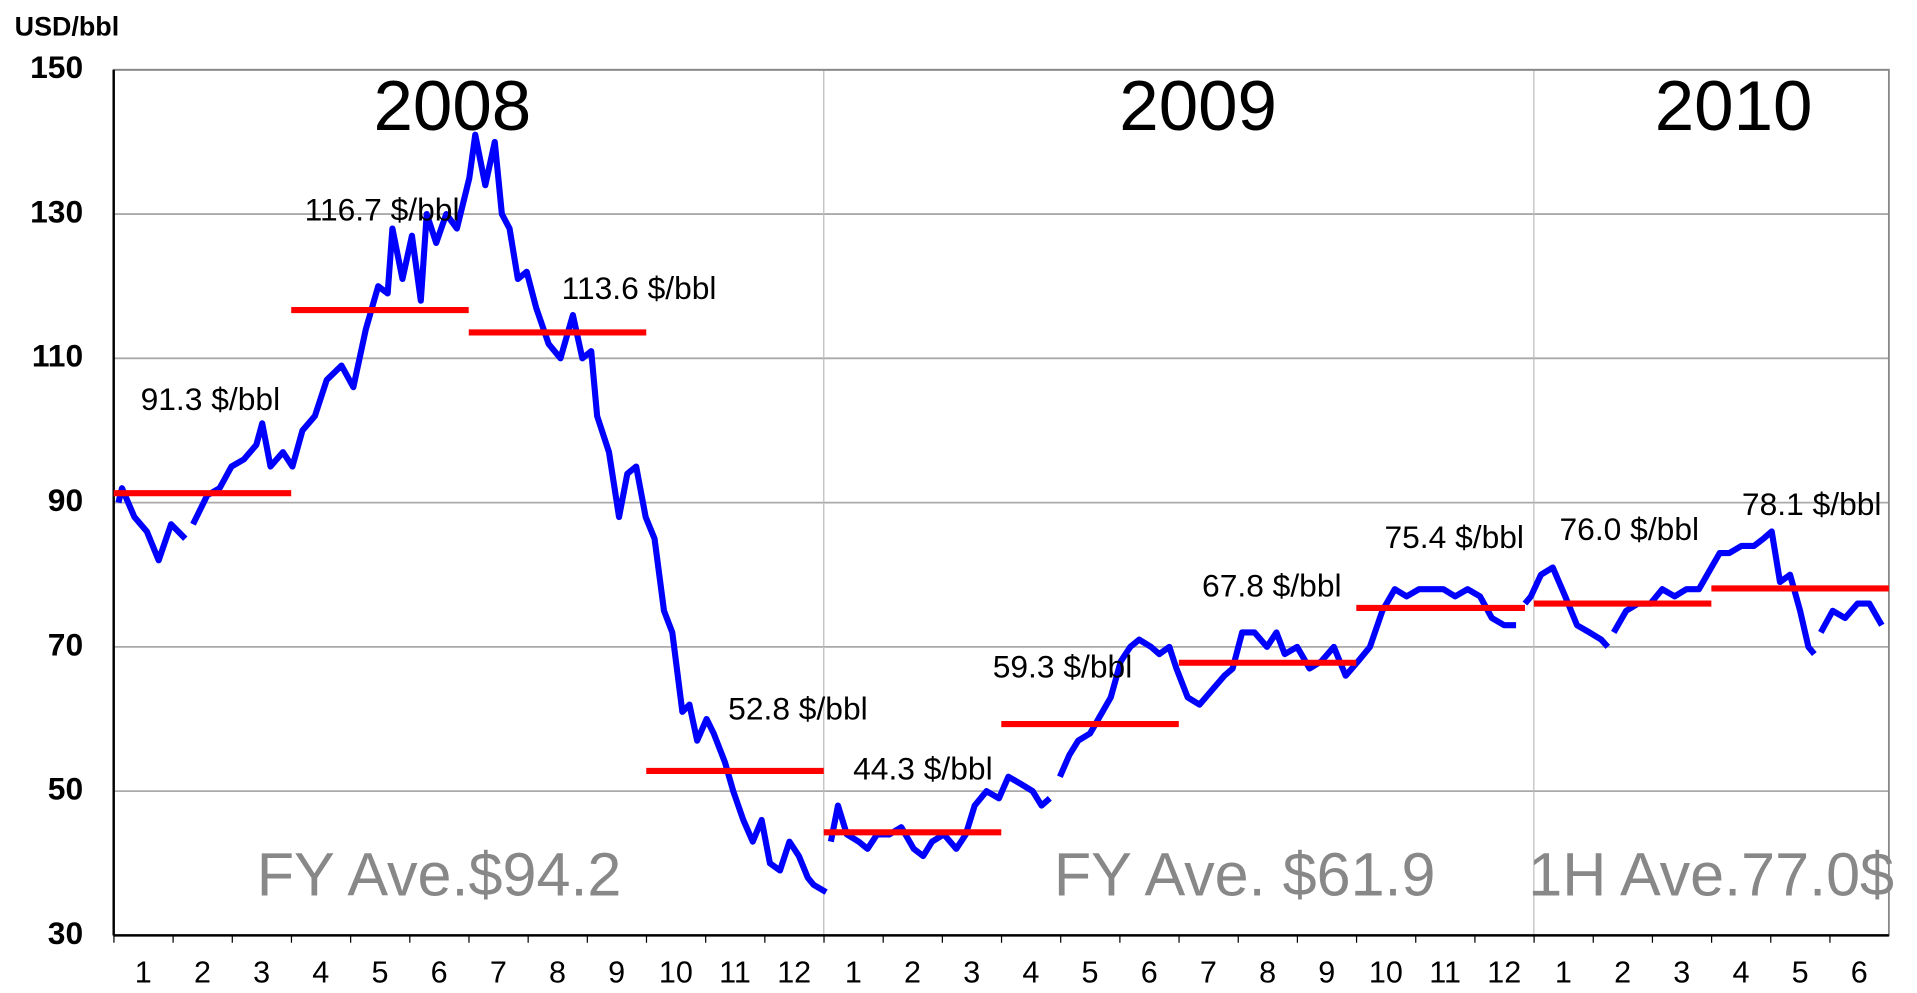 The height and width of the screenshot is (993, 1917). Describe the element at coordinates (65, 789) in the screenshot. I see `y-tick-label: 50` at that location.